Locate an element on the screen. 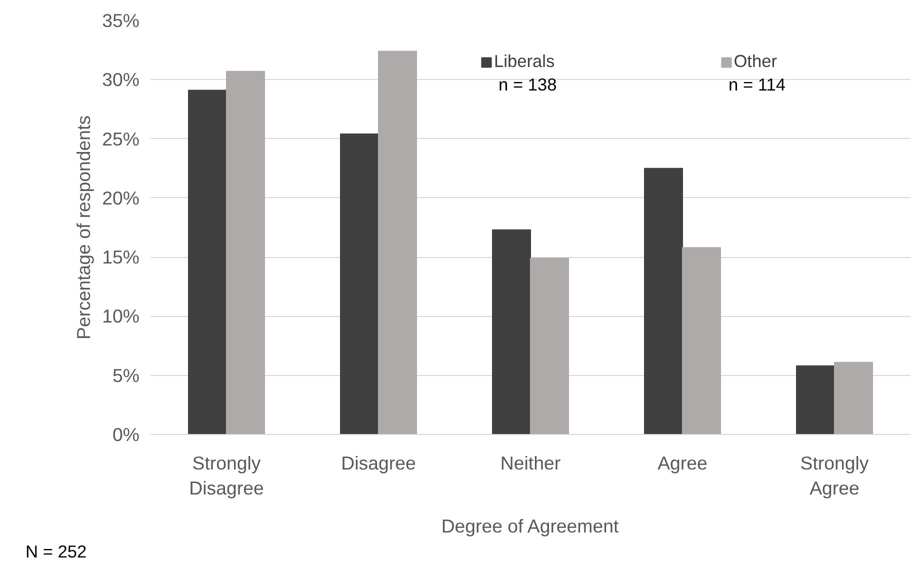  x-tick-label: Strongly Agree is located at coordinates (835, 475).